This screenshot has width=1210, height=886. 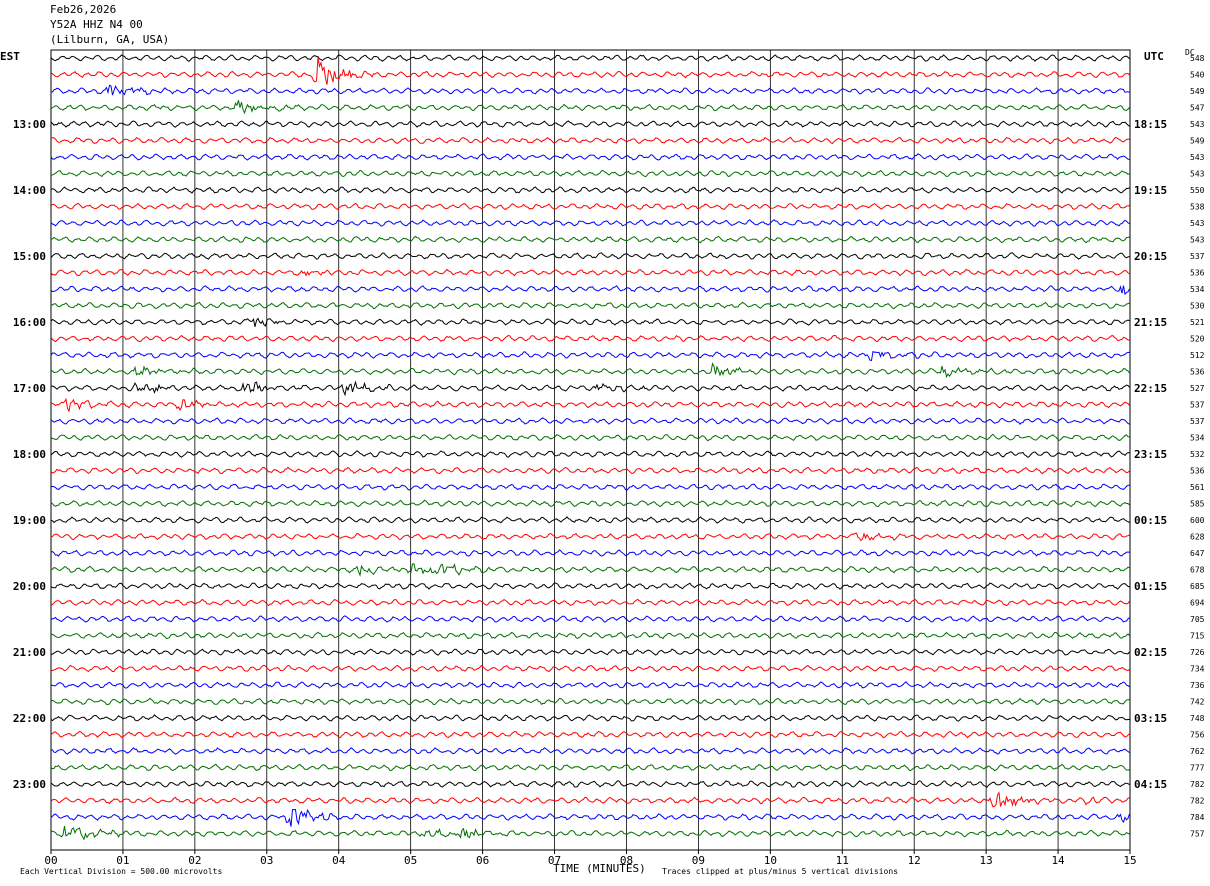 I want to click on x-tick-label: 05, so click(x=410, y=860).